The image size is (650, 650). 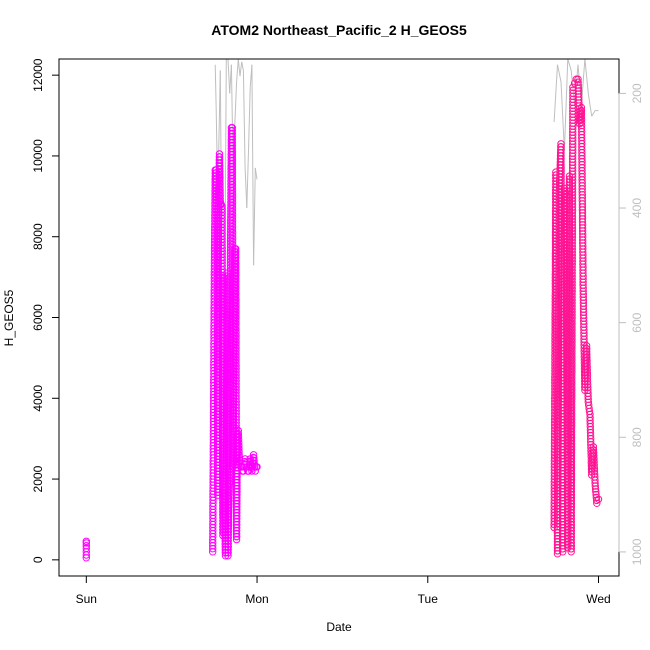 I want to click on y-tick-label: 0, so click(x=38, y=559).